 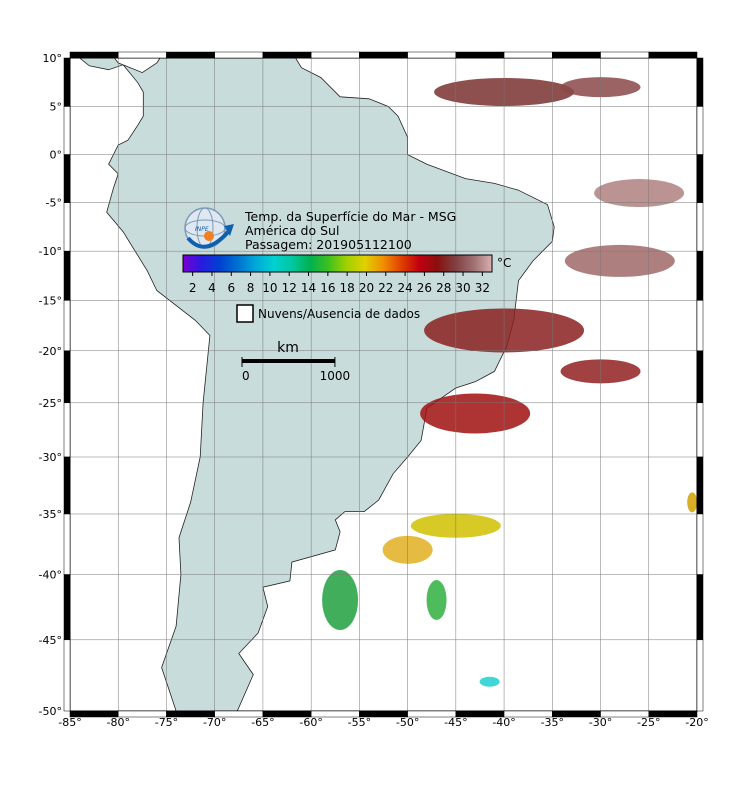 What do you see at coordinates (504, 263) in the screenshot?
I see `colorbar-unit: °C` at bounding box center [504, 263].